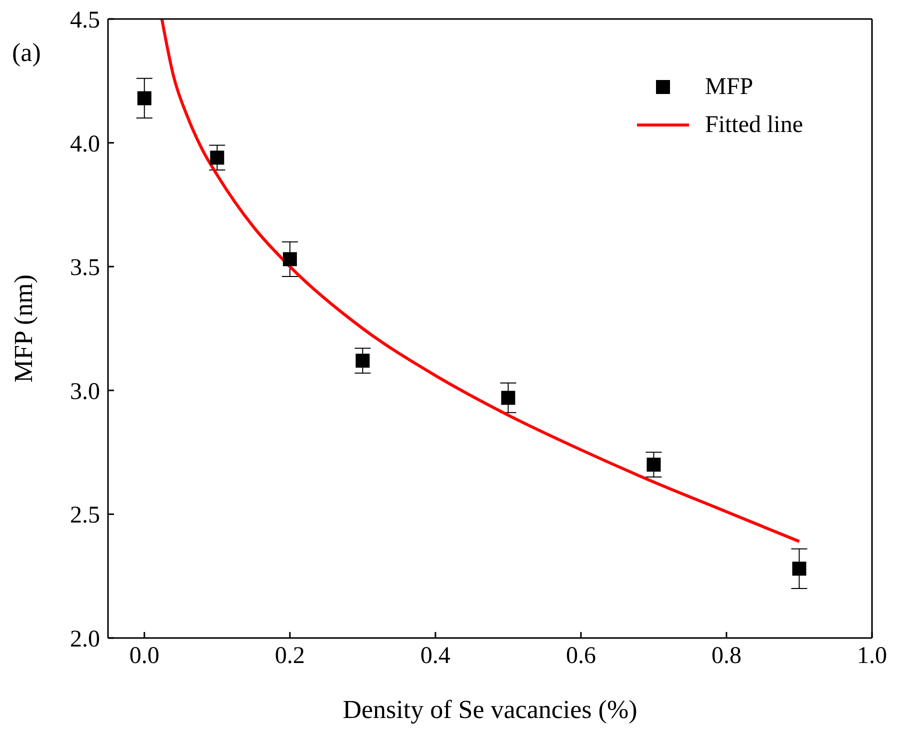  What do you see at coordinates (726, 656) in the screenshot?
I see `x-tick-label: 0.8` at bounding box center [726, 656].